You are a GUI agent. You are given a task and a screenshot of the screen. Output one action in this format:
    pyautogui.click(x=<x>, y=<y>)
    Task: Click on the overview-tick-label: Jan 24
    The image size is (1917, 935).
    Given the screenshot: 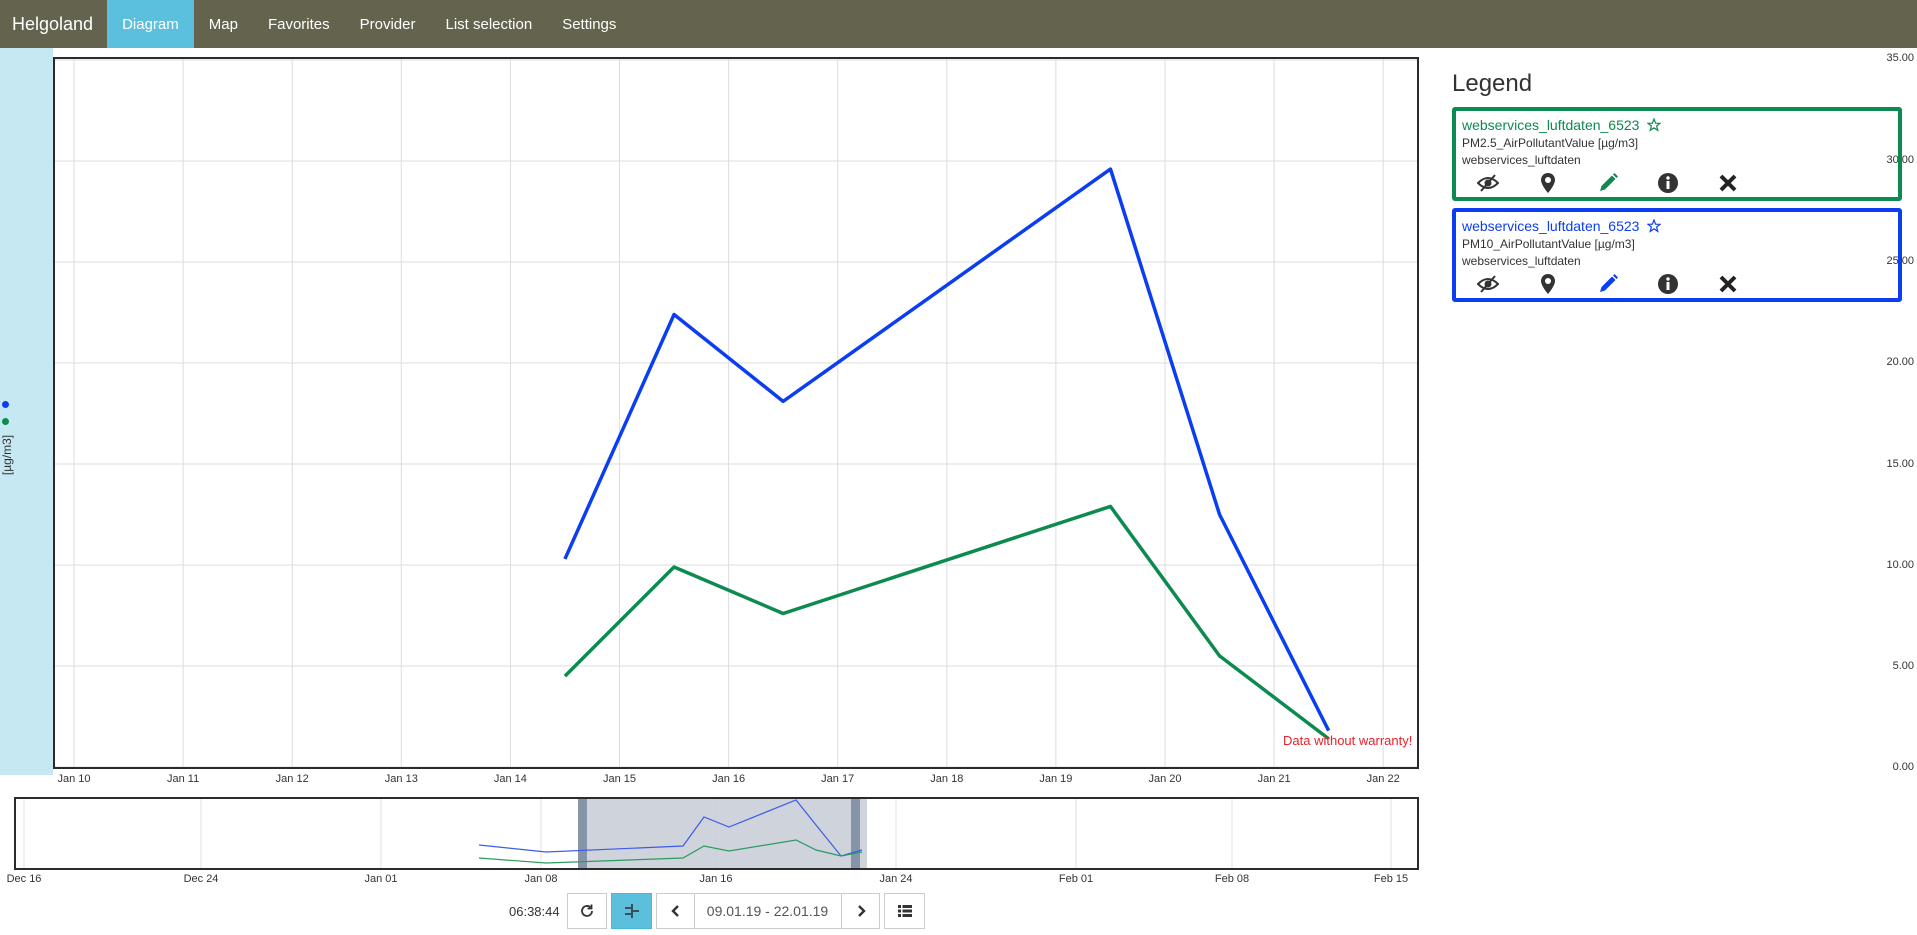 What is the action you would take?
    pyautogui.click(x=896, y=879)
    